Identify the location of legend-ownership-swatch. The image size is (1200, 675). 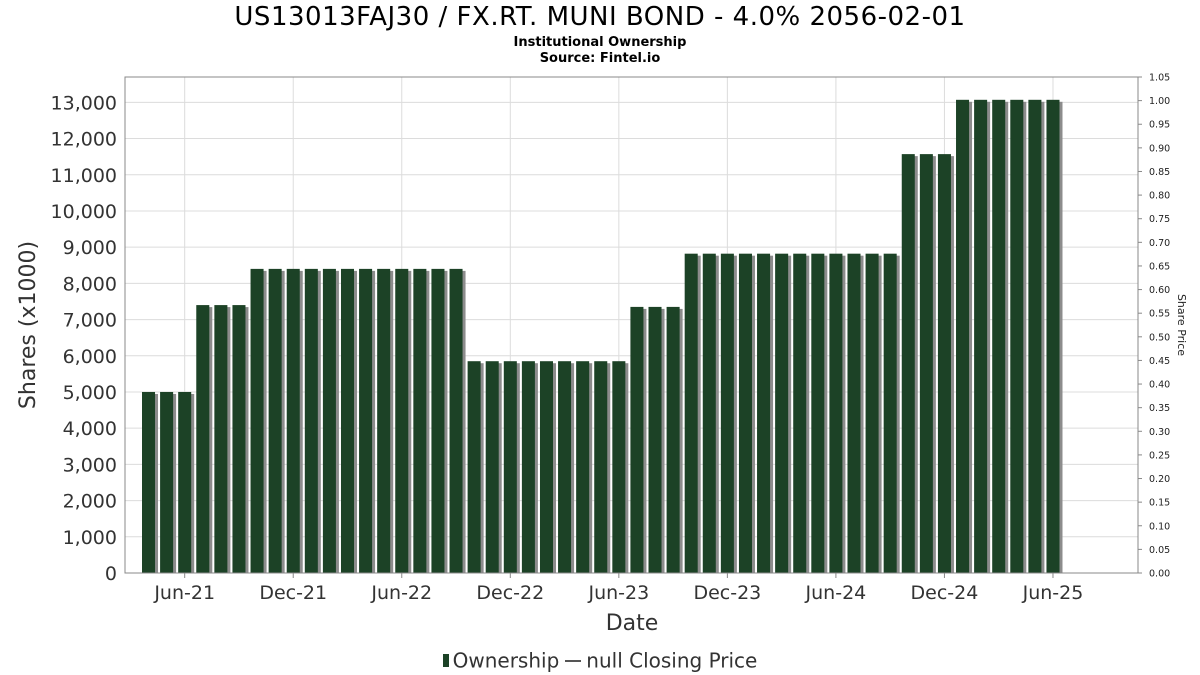
(445, 660).